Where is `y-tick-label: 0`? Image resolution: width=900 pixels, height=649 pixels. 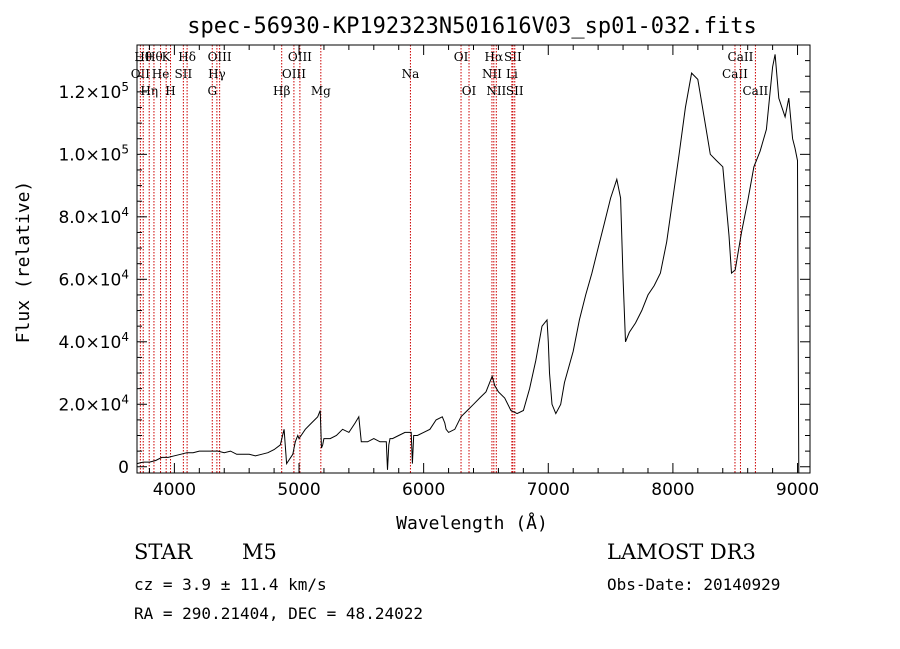 y-tick-label: 0 is located at coordinates (123, 468).